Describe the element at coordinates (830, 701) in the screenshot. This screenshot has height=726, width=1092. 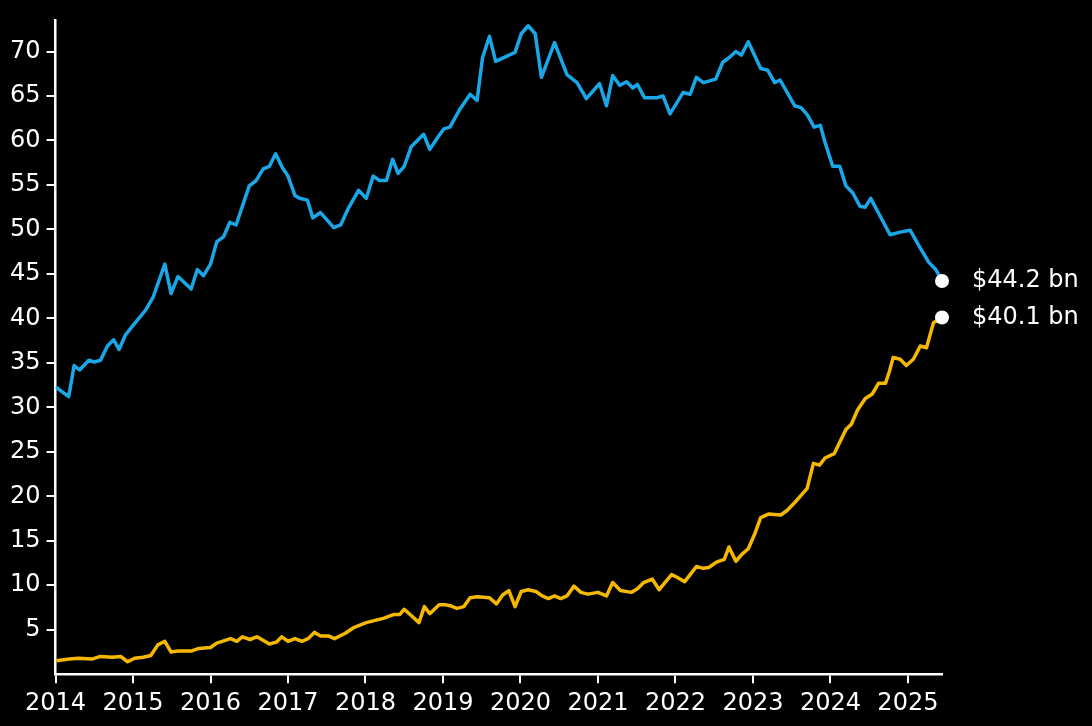
I see `x-tick-label: 2024` at that location.